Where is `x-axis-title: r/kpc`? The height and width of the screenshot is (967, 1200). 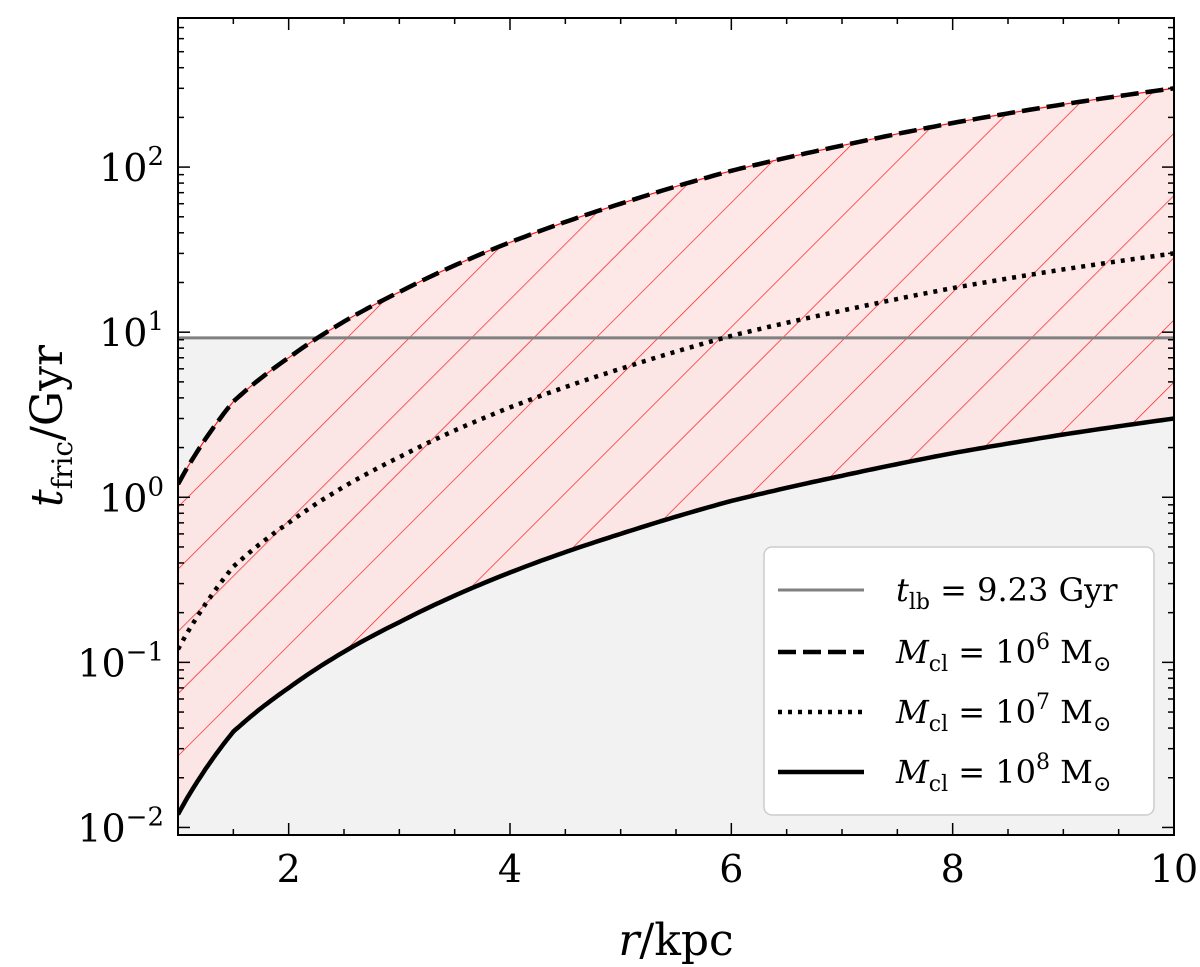 x-axis-title: r/kpc is located at coordinates (675, 940).